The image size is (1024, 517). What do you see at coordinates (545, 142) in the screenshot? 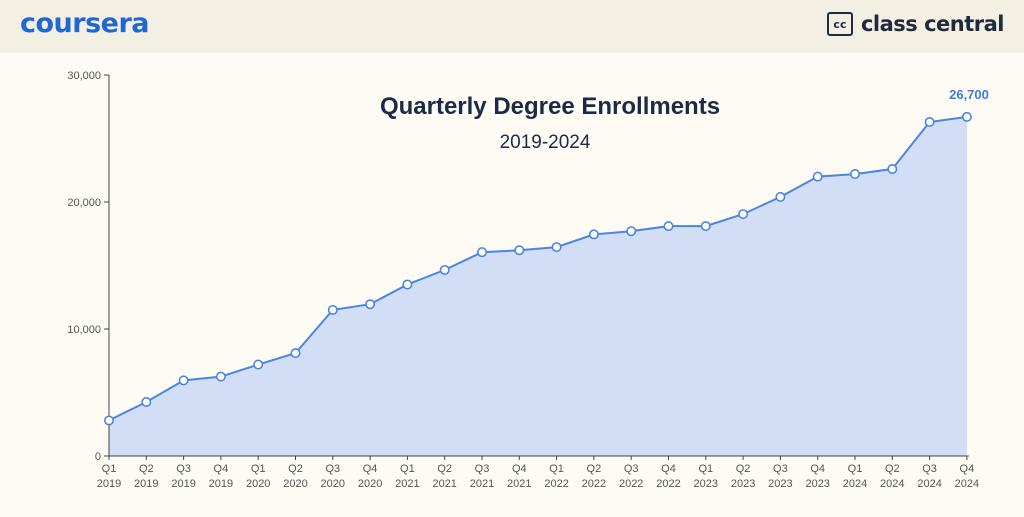
I see `chart-subtitle: 2019-2024` at bounding box center [545, 142].